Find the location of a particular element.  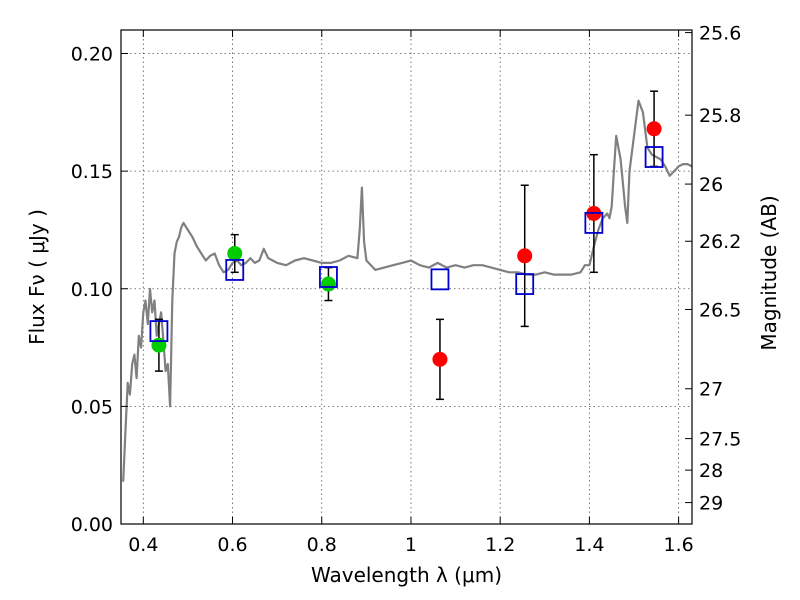

x-tick-label: 0.6 is located at coordinates (232, 545).